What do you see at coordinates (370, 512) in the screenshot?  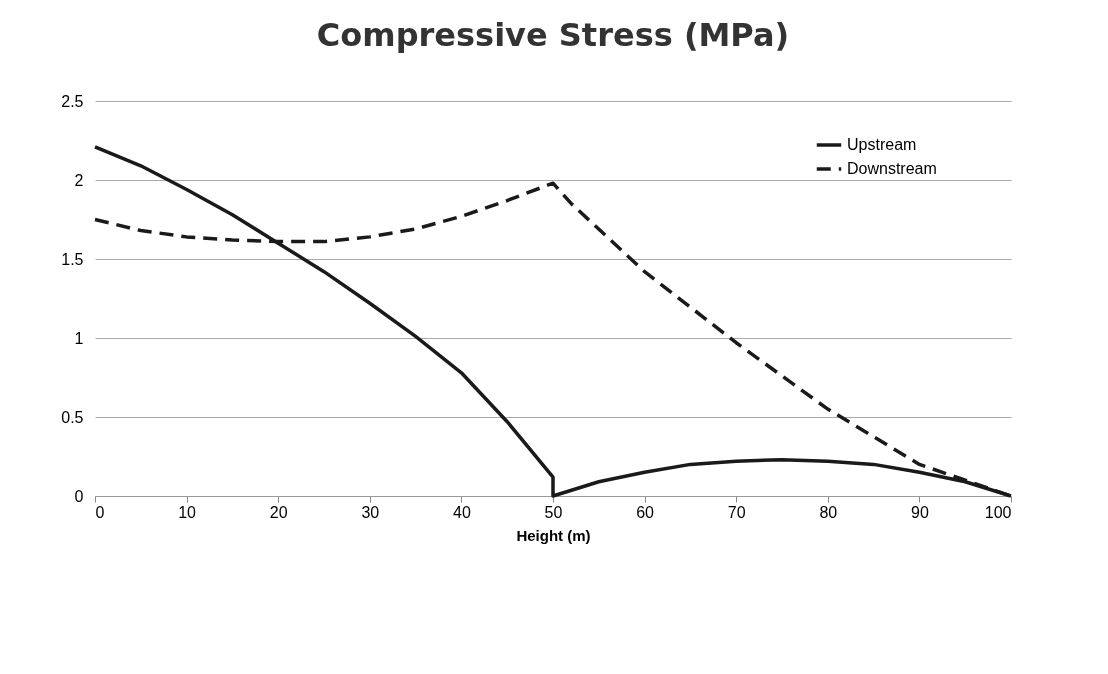 I see `x-tick-label: 30` at bounding box center [370, 512].